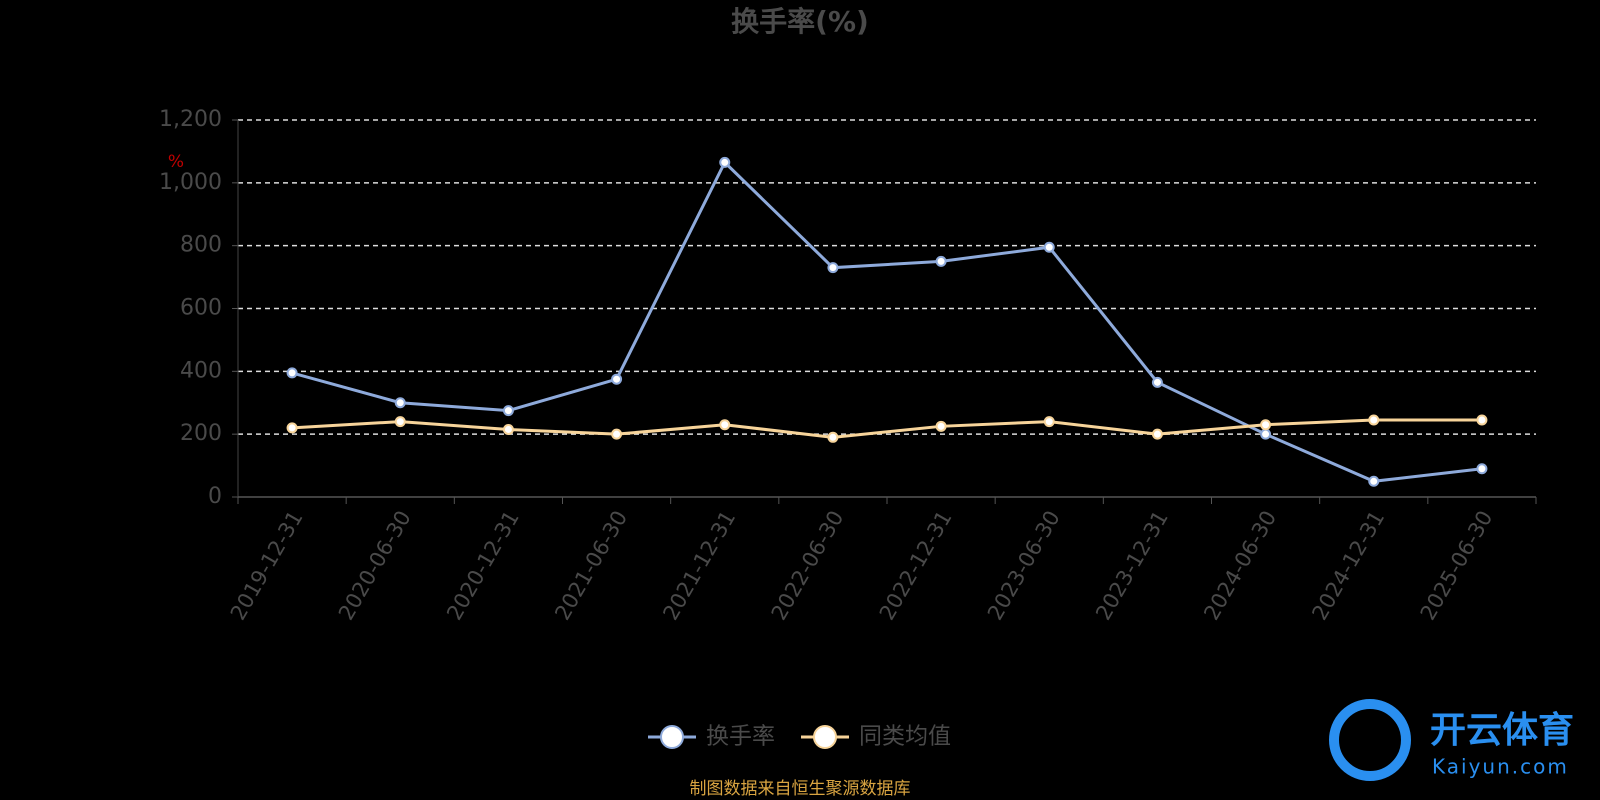 Image resolution: width=1600 pixels, height=800 pixels. What do you see at coordinates (201, 308) in the screenshot?
I see `y-tick-label: 600` at bounding box center [201, 308].